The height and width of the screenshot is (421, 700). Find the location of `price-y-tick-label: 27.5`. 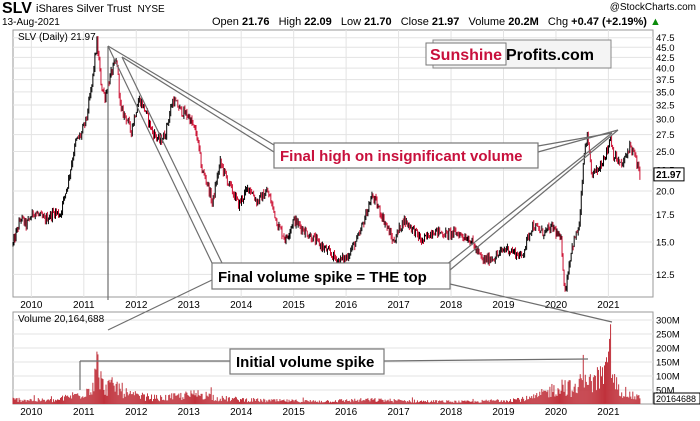

price-y-tick-label: 27.5 is located at coordinates (665, 135).